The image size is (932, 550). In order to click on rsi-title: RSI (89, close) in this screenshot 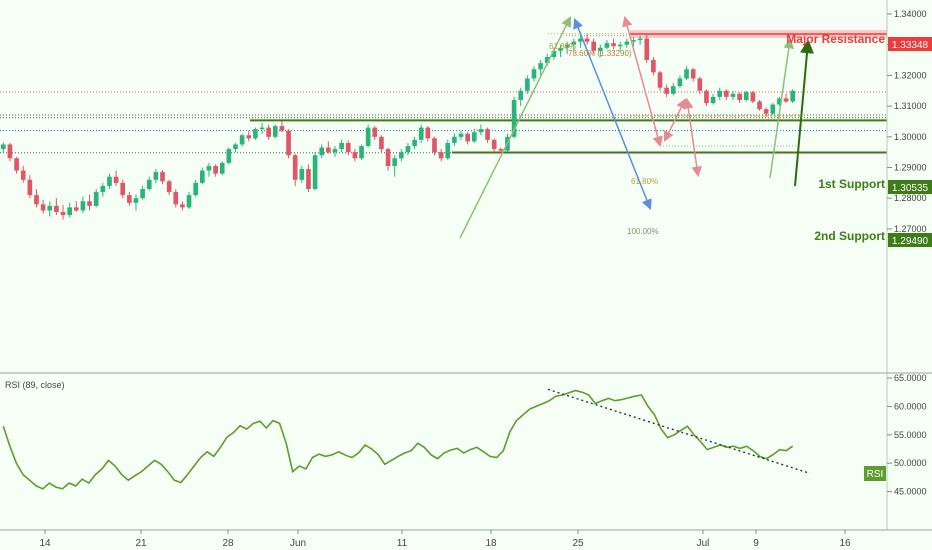, I will do `click(35, 385)`.